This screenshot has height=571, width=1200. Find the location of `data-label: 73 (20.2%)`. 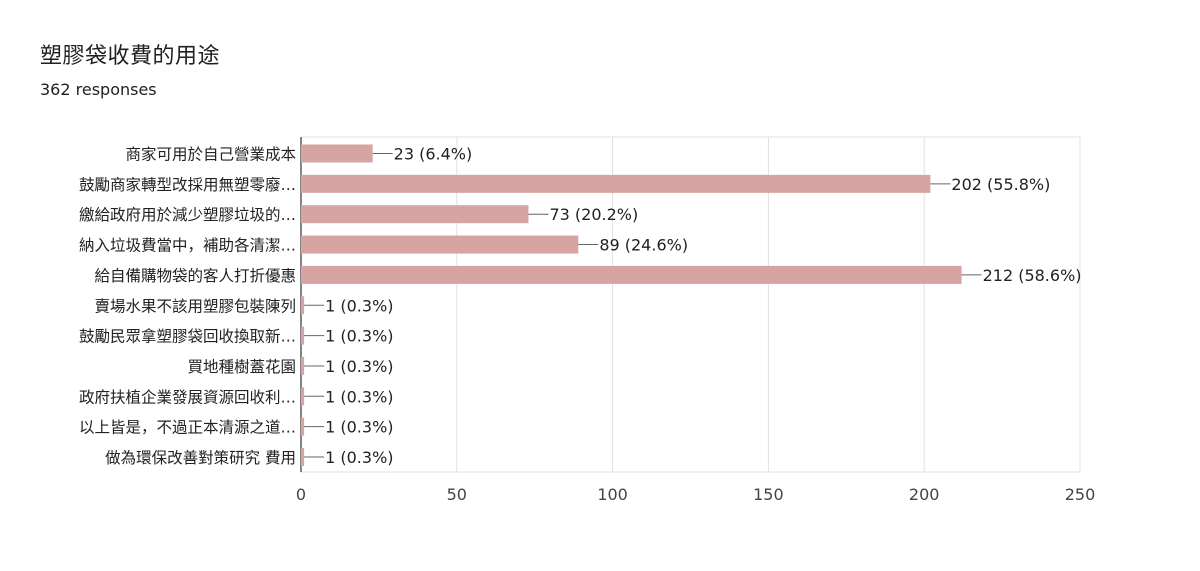

data-label: 73 (20.2%) is located at coordinates (593, 214).